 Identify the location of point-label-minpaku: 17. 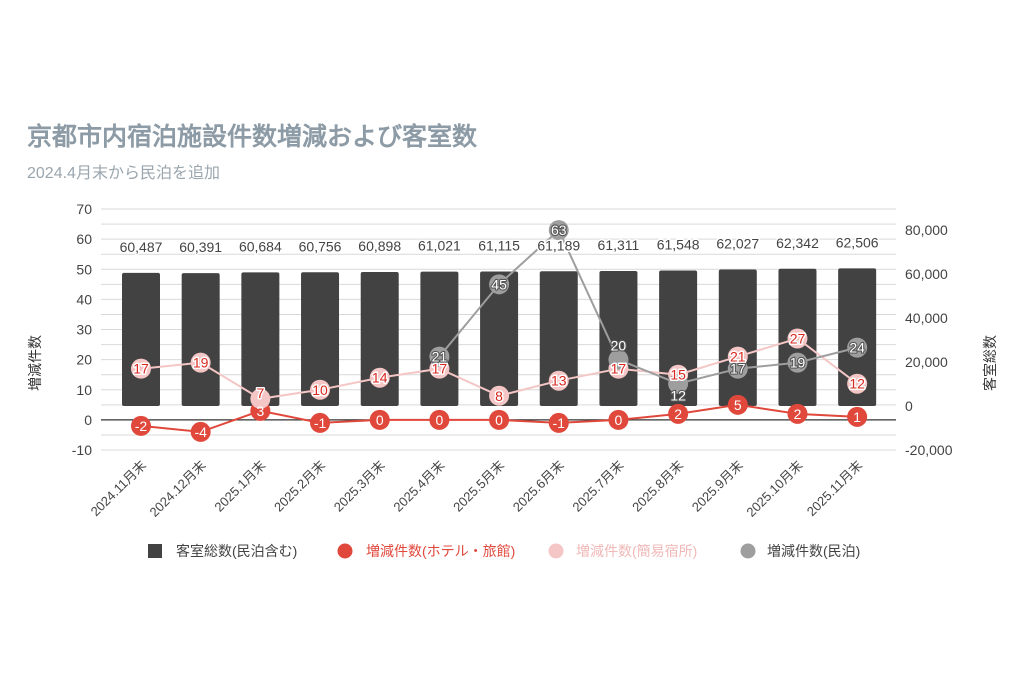
(738, 369).